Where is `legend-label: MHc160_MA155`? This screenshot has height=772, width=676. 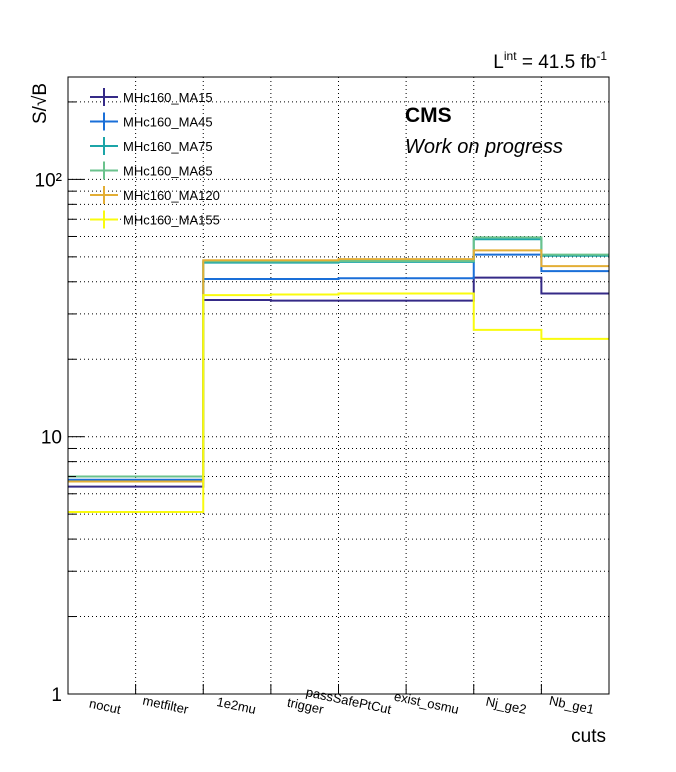 legend-label: MHc160_MA155 is located at coordinates (171, 220).